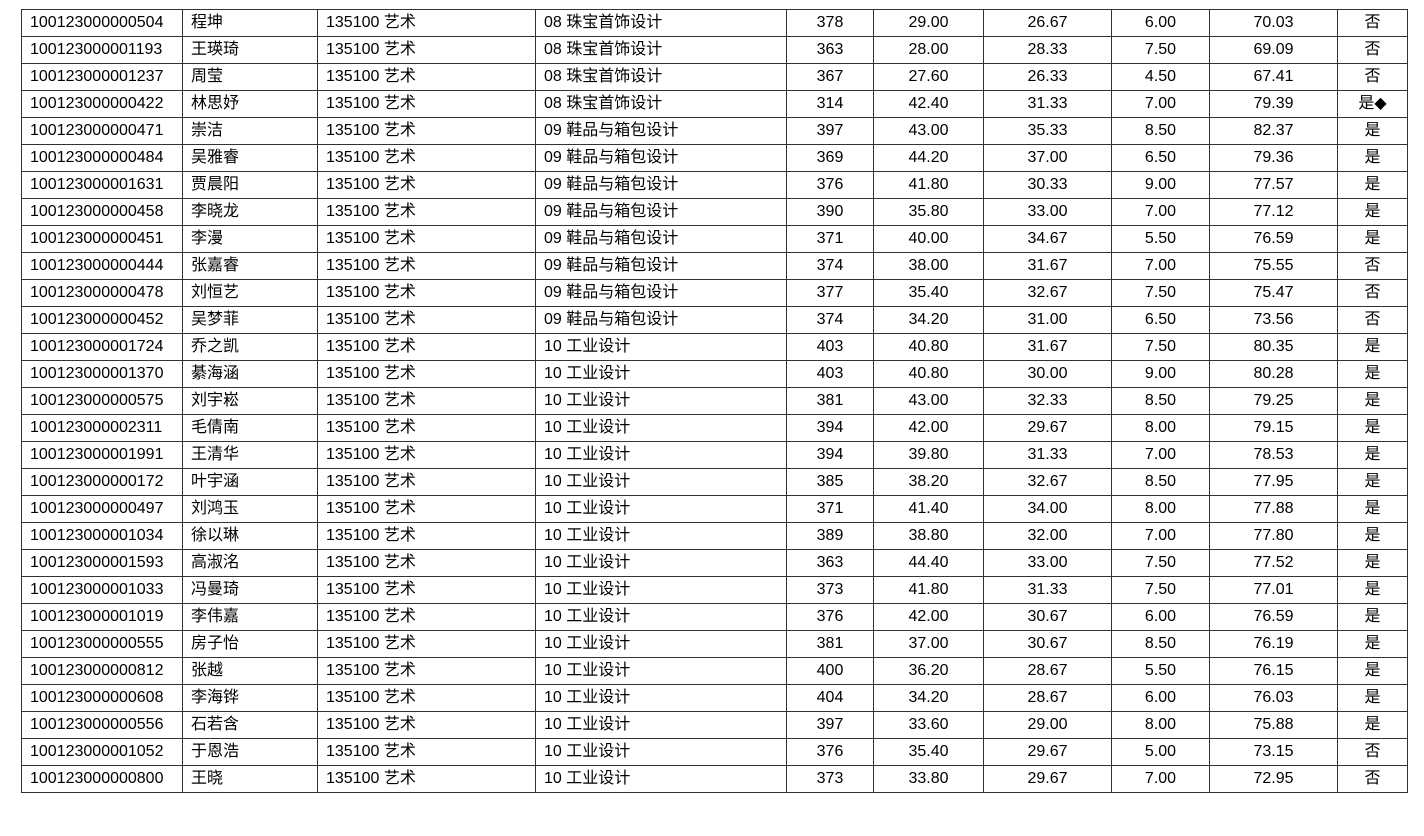 The width and height of the screenshot is (1424, 836). I want to click on cell-score-a: 36.20, so click(928, 671).